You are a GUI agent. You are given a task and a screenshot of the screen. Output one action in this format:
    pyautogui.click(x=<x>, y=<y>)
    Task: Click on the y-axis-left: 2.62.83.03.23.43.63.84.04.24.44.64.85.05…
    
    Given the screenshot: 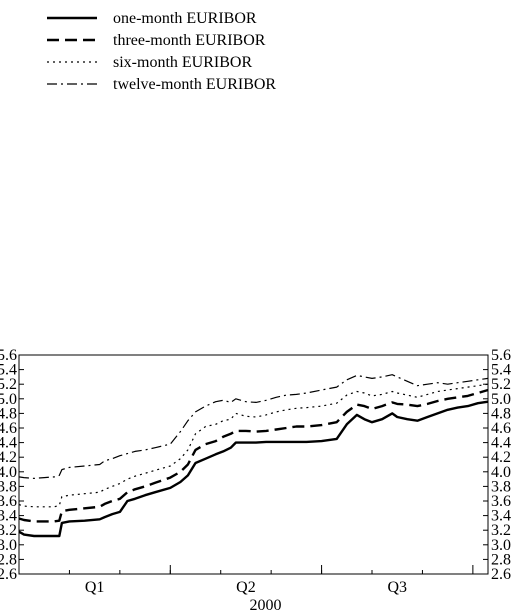 What is the action you would take?
    pyautogui.click(x=12, y=465)
    